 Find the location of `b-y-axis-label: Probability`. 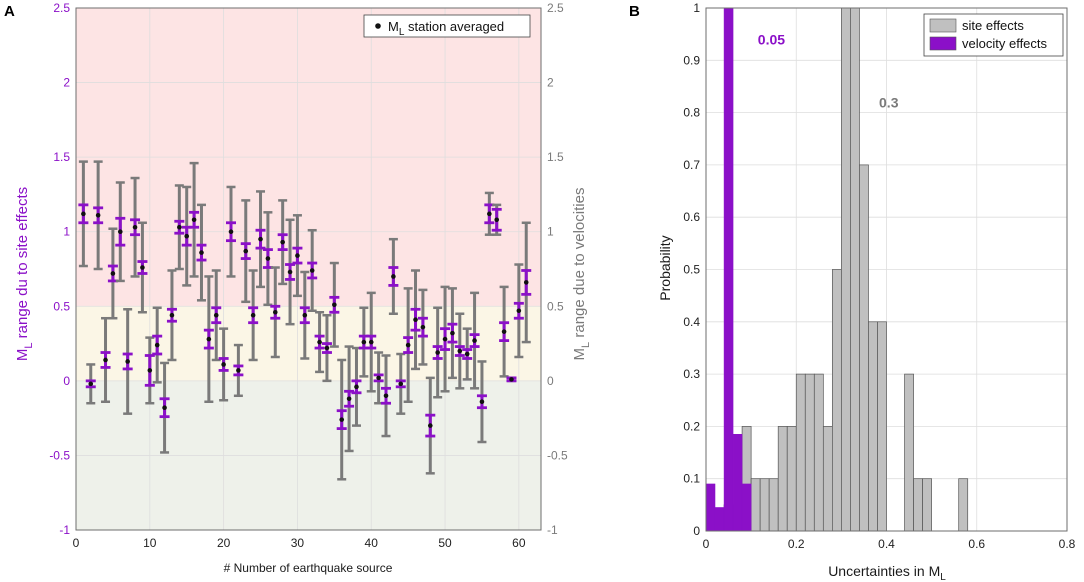

b-y-axis-label: Probability is located at coordinates (665, 267).